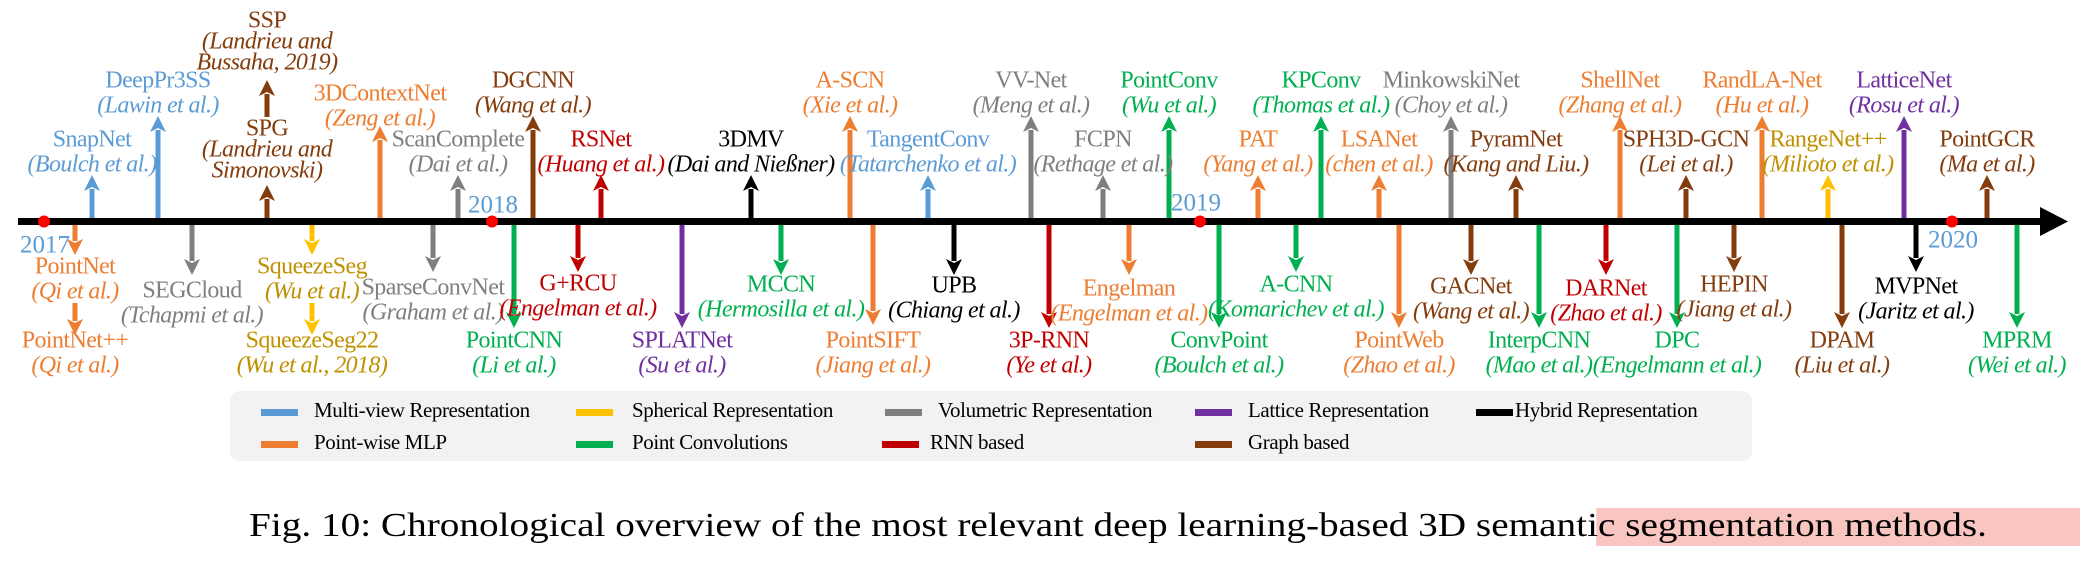  What do you see at coordinates (1516, 183) in the screenshot?
I see `pyramnet-arrowhead` at bounding box center [1516, 183].